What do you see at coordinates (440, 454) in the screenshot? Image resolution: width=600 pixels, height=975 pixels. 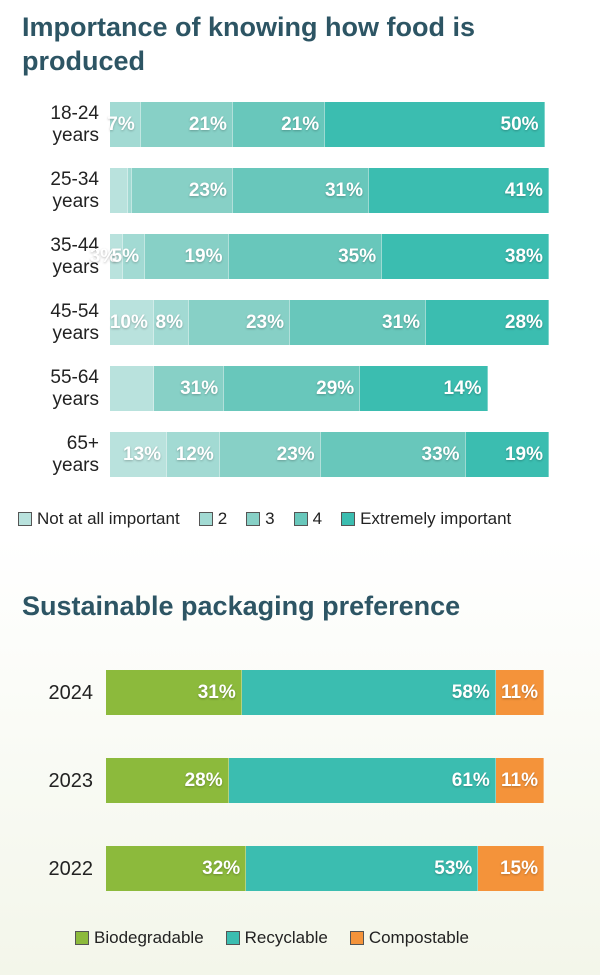 I see `data-label: 33%` at bounding box center [440, 454].